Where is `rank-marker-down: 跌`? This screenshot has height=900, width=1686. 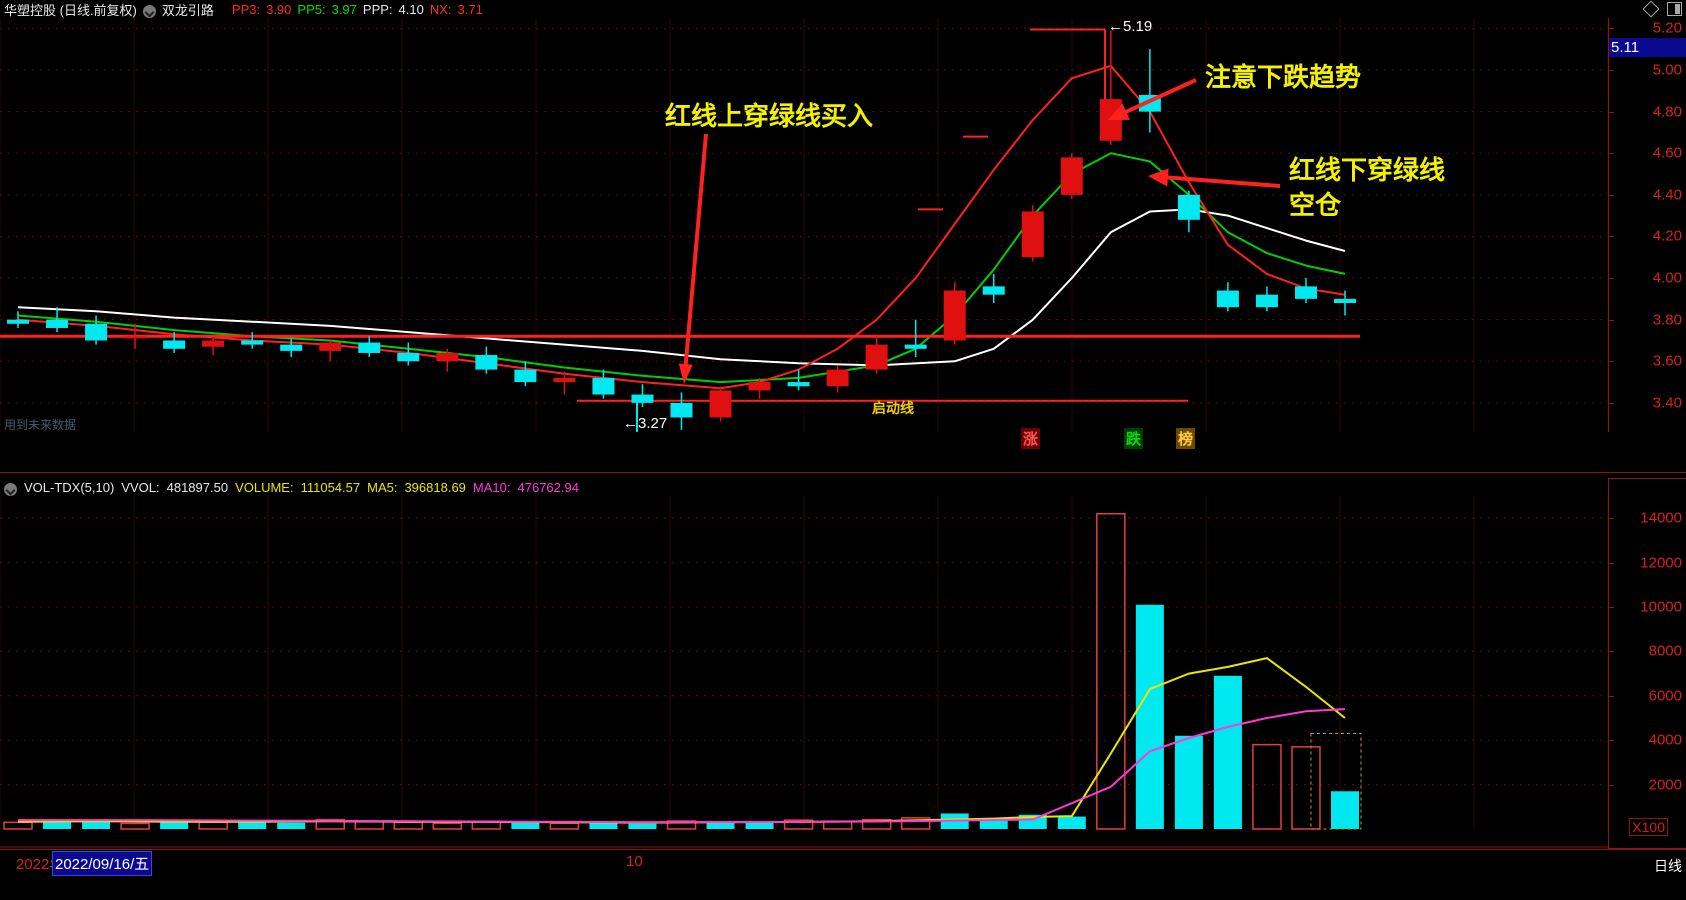
rank-marker-down: 跌 is located at coordinates (1134, 438).